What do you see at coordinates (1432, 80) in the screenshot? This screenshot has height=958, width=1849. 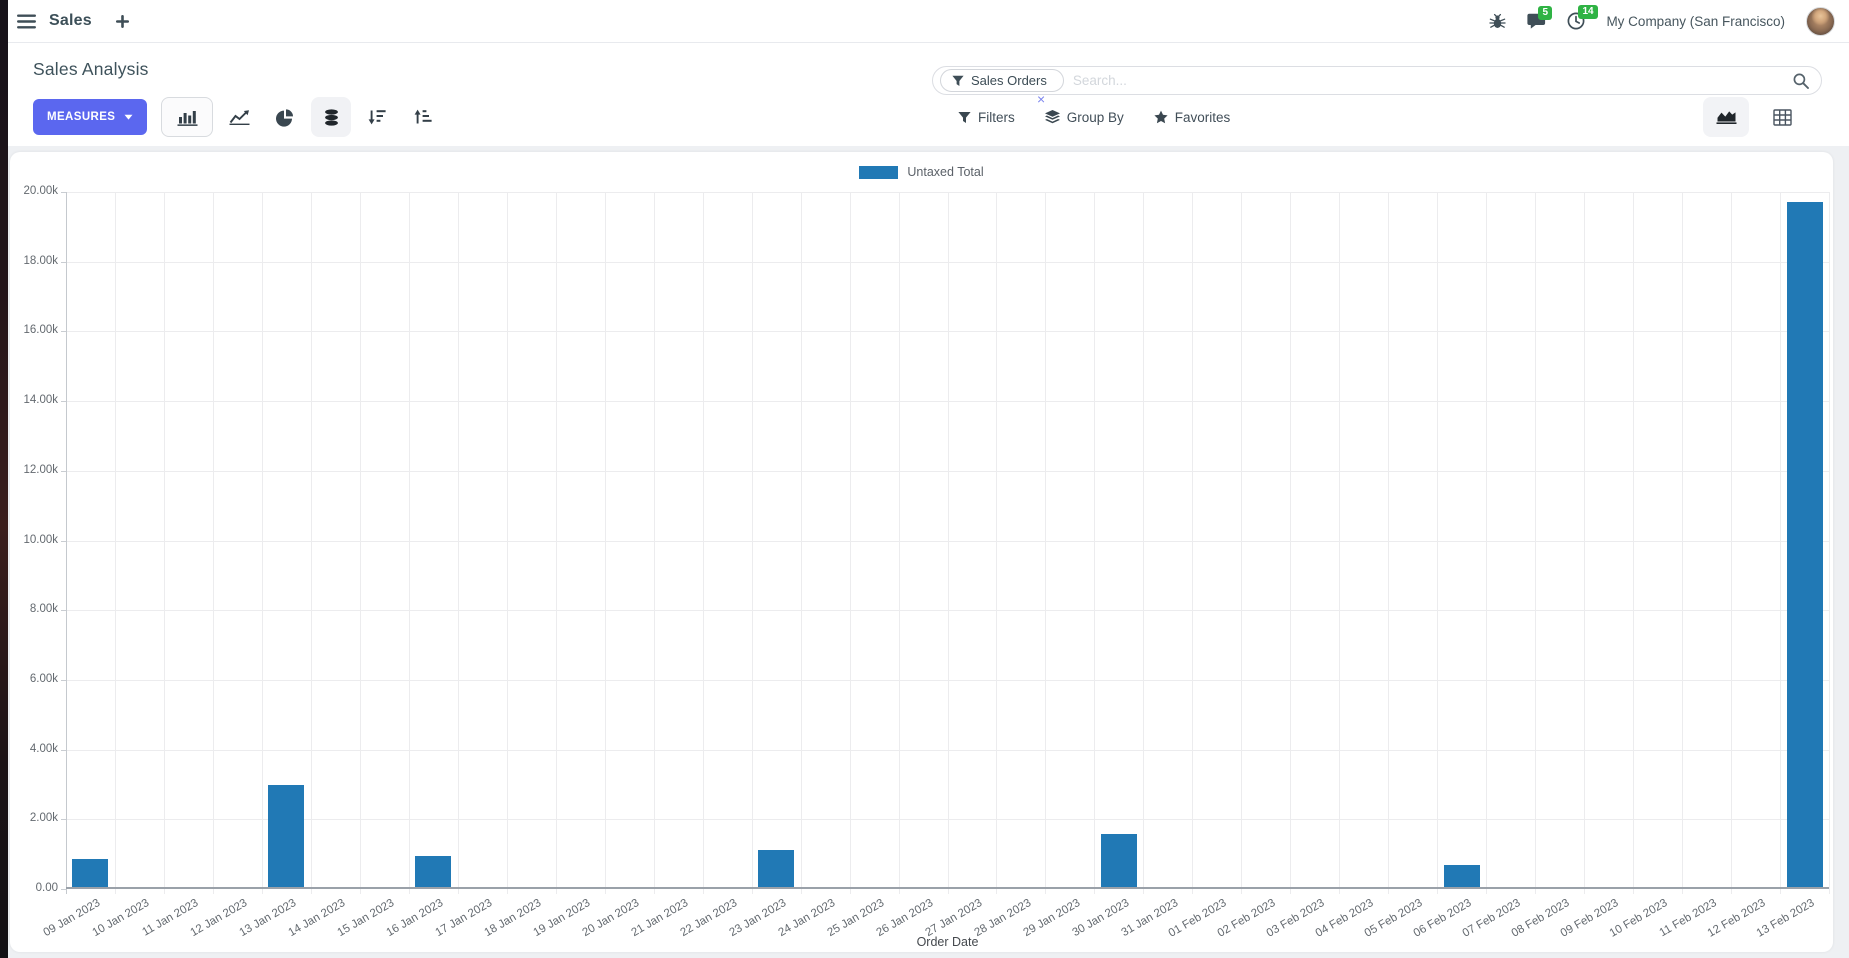 I see `search-input` at bounding box center [1432, 80].